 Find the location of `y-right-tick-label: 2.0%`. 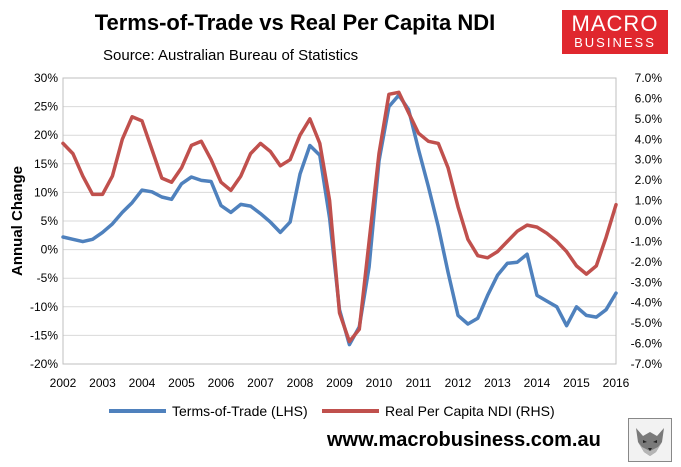

y-right-tick-label: 2.0% is located at coordinates (649, 180).